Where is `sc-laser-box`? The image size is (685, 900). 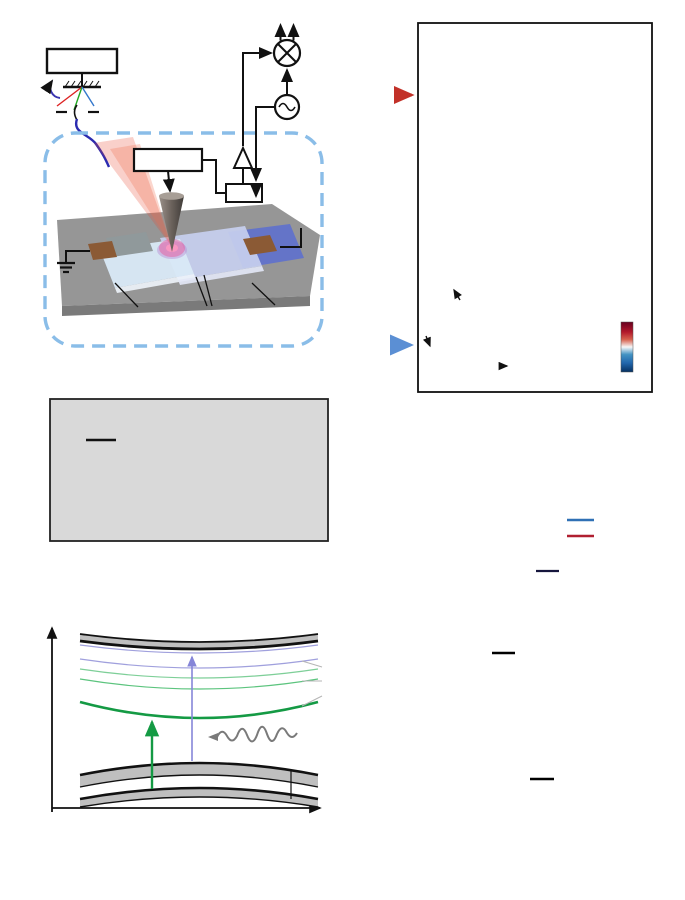 sc-laser-box is located at coordinates (82, 61).